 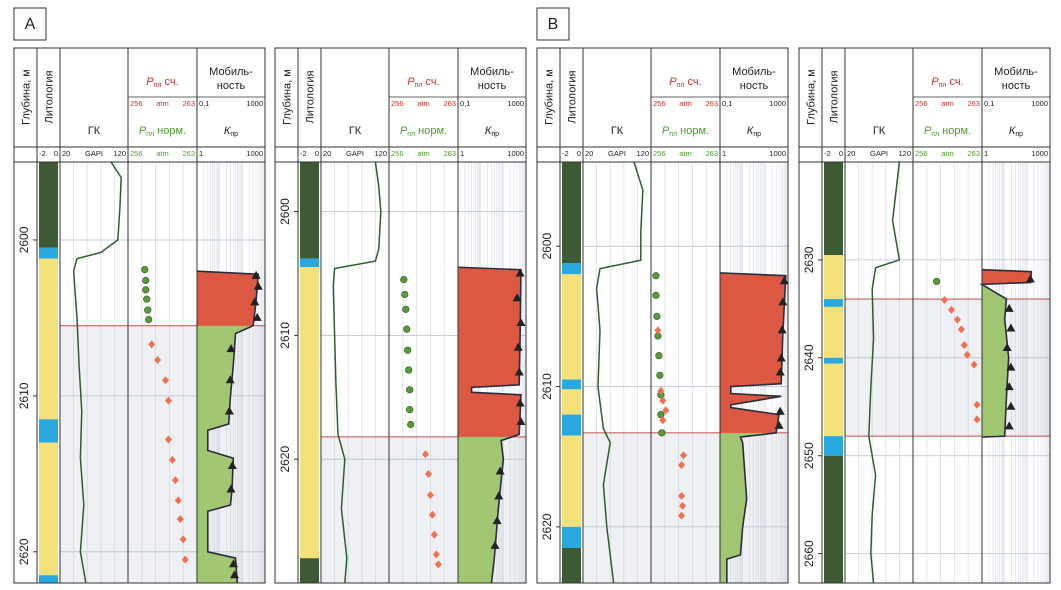 What do you see at coordinates (827, 153) in the screenshot?
I see `scale-min: -2` at bounding box center [827, 153].